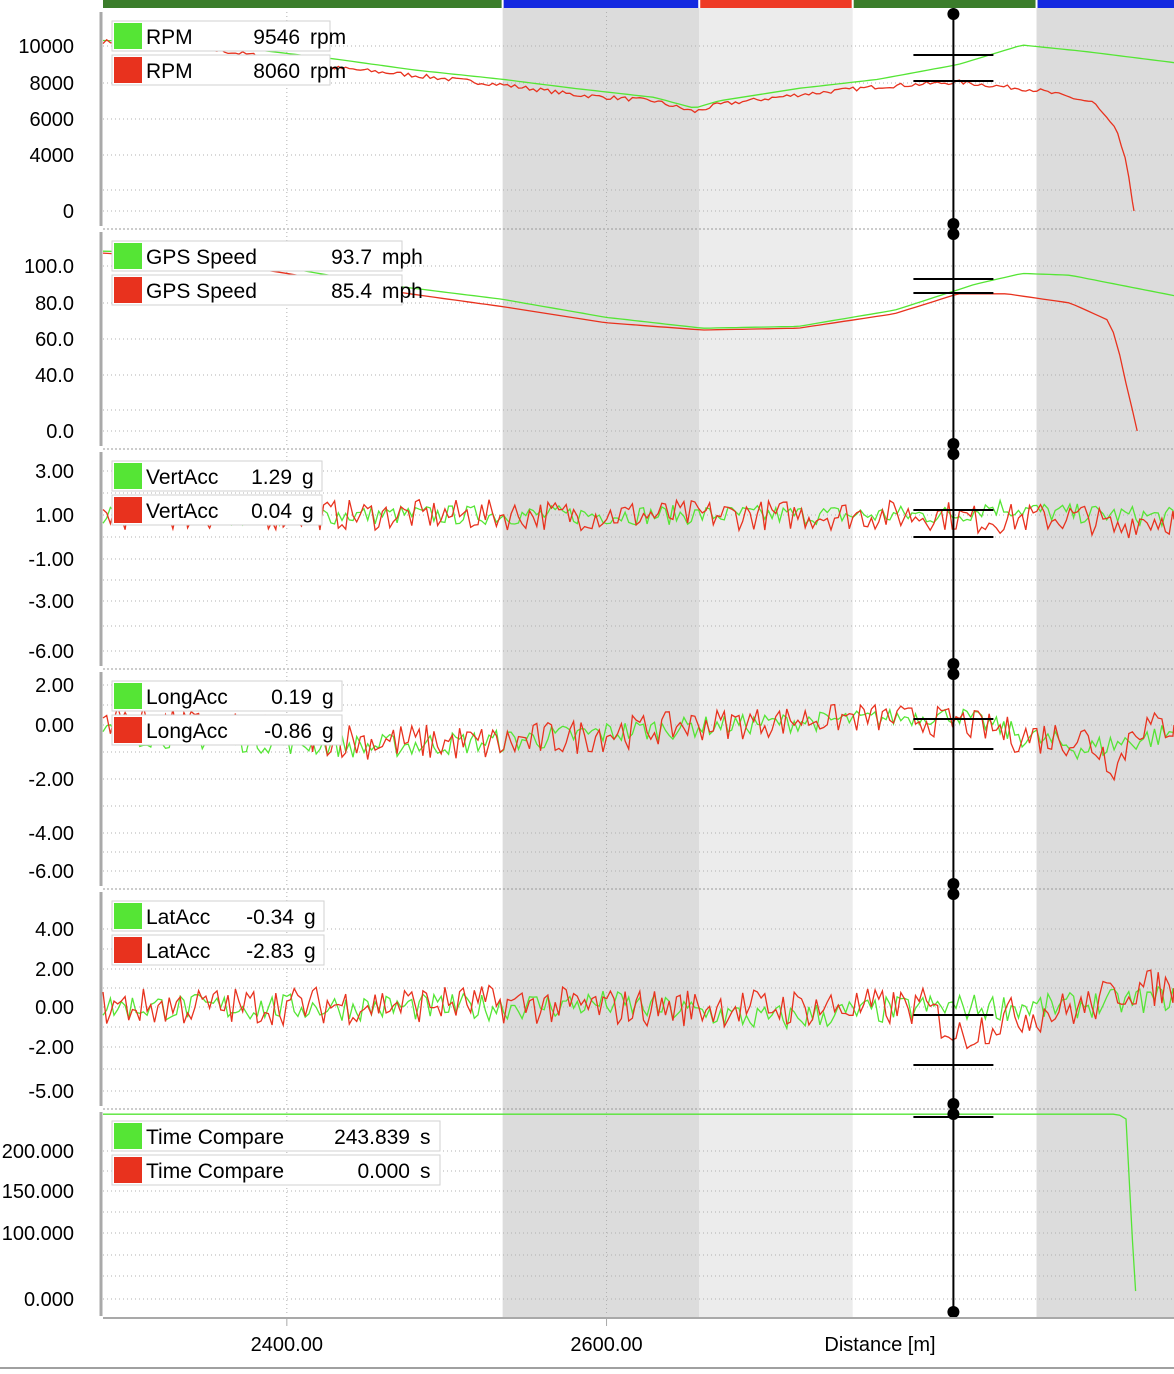 This screenshot has height=1374, width=1174. Describe the element at coordinates (287, 1345) in the screenshot. I see `x-tick-label-0: 2400.00` at that location.